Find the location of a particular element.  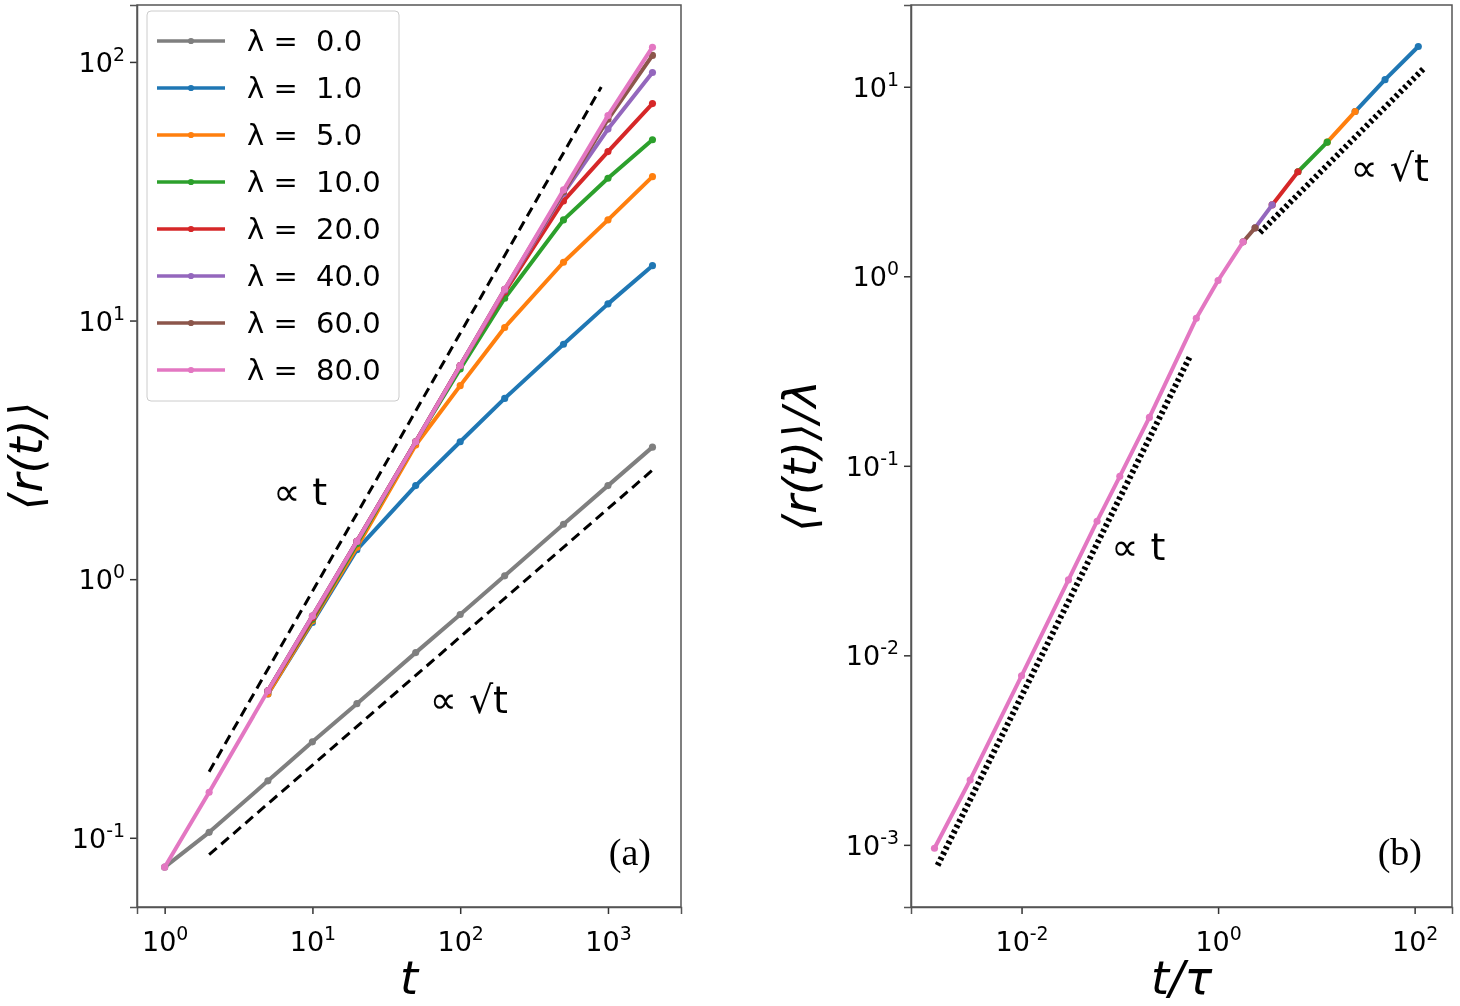

y-axis-title: ⟨r(t)⟩/λ is located at coordinates (800, 456).